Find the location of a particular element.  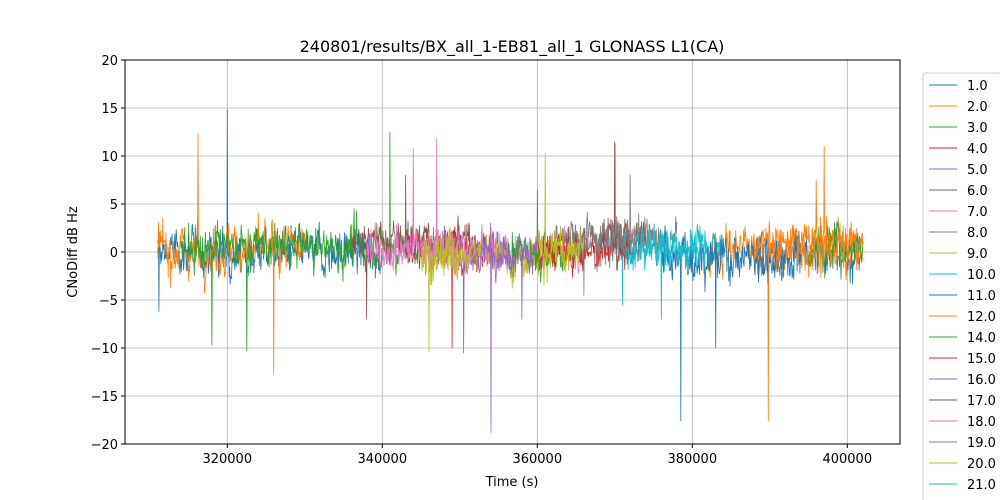

legend-label: 16.0 is located at coordinates (981, 380).